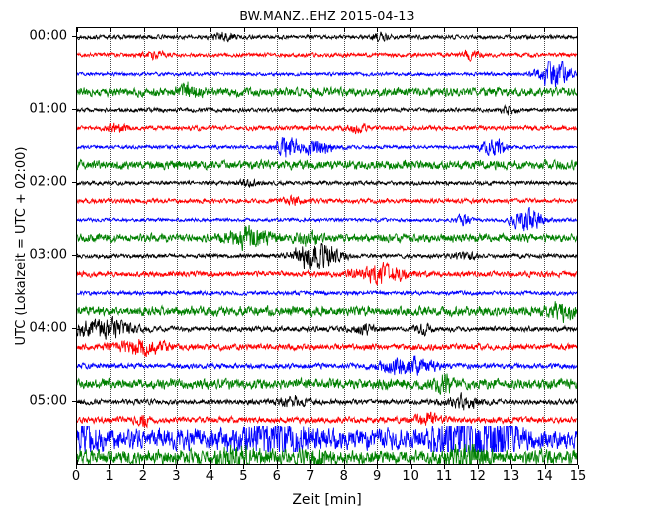 This screenshot has width=650, height=520. I want to click on x-tick-label: 11, so click(444, 476).